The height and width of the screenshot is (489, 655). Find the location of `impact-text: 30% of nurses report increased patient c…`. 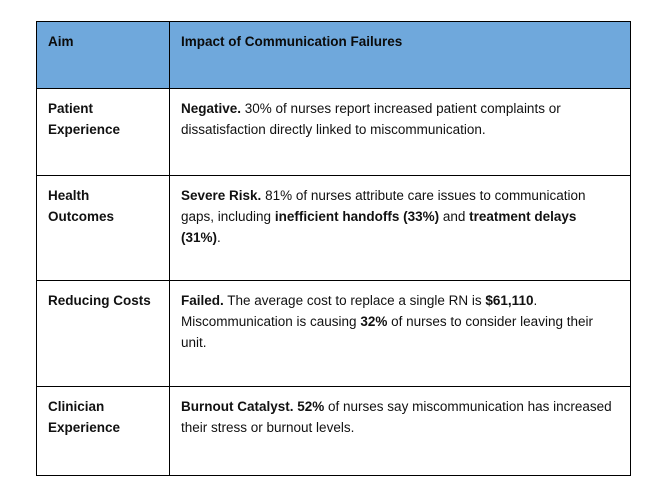

impact-text: 30% of nurses report increased patient c… is located at coordinates (371, 119).